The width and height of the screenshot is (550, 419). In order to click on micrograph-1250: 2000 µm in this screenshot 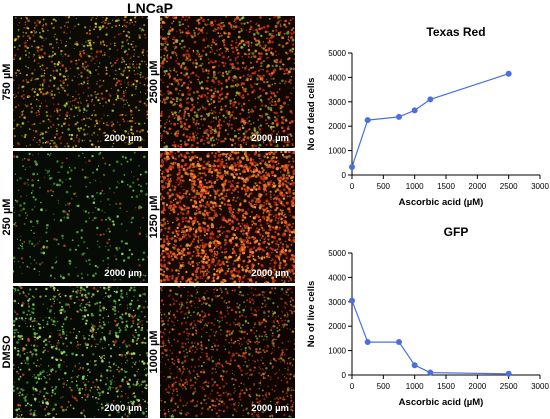, I will do `click(227, 217)`.